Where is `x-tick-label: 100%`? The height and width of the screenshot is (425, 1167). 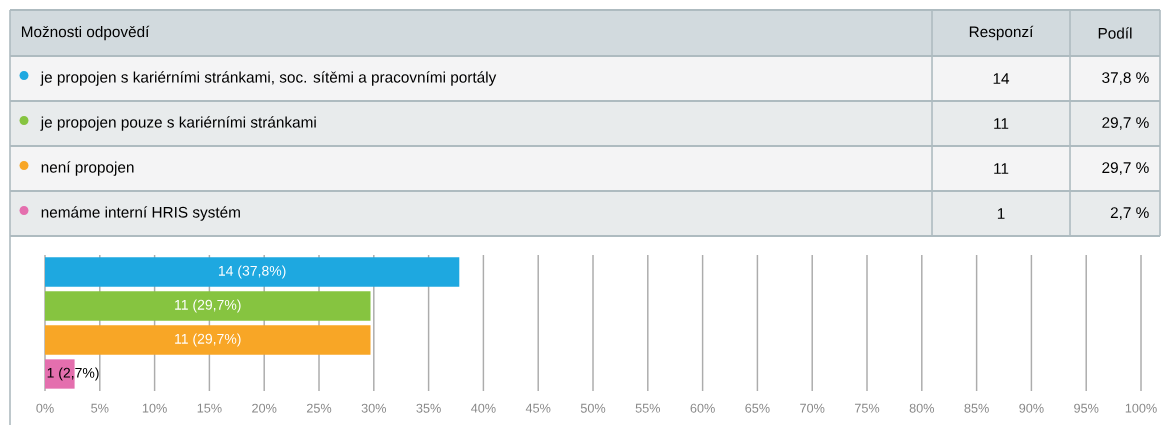 x-tick-label: 100% is located at coordinates (1141, 408).